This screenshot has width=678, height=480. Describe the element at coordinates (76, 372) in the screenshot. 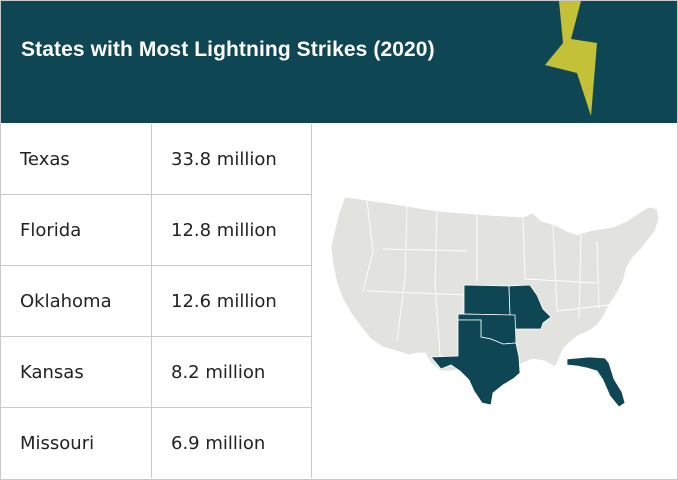

I see `state-name: Kansas` at that location.